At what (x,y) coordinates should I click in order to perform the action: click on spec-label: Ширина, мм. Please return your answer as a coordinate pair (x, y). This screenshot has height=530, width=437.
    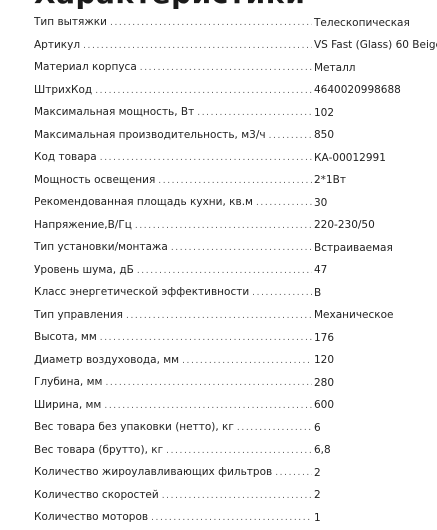
    Looking at the image, I should click on (69, 405).